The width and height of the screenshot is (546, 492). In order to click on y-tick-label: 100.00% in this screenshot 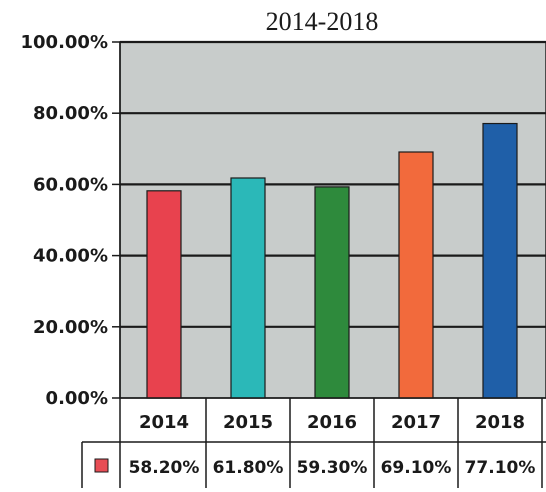, I will do `click(65, 42)`.